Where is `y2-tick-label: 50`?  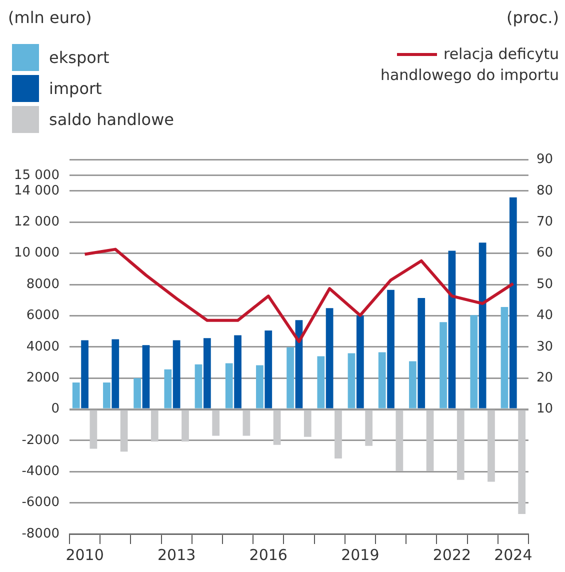
y2-tick-label: 50 is located at coordinates (545, 284).